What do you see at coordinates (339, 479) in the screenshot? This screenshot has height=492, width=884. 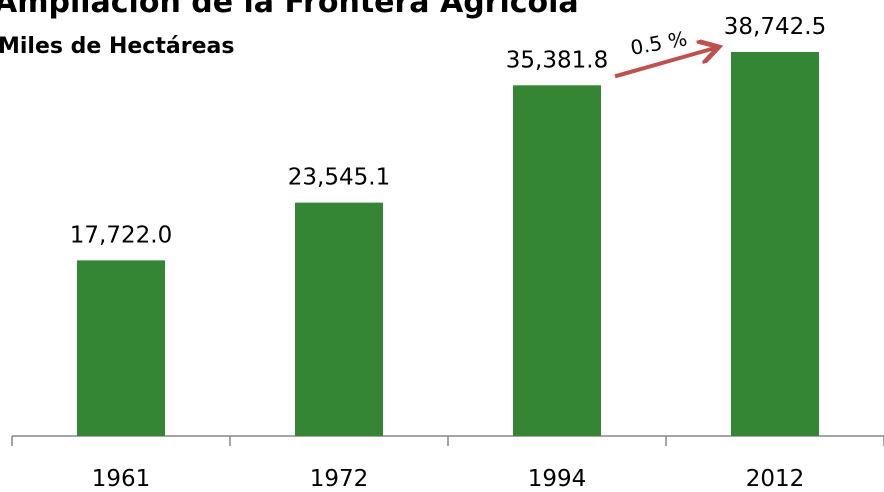 I see `x-tick-label: 1972` at bounding box center [339, 479].